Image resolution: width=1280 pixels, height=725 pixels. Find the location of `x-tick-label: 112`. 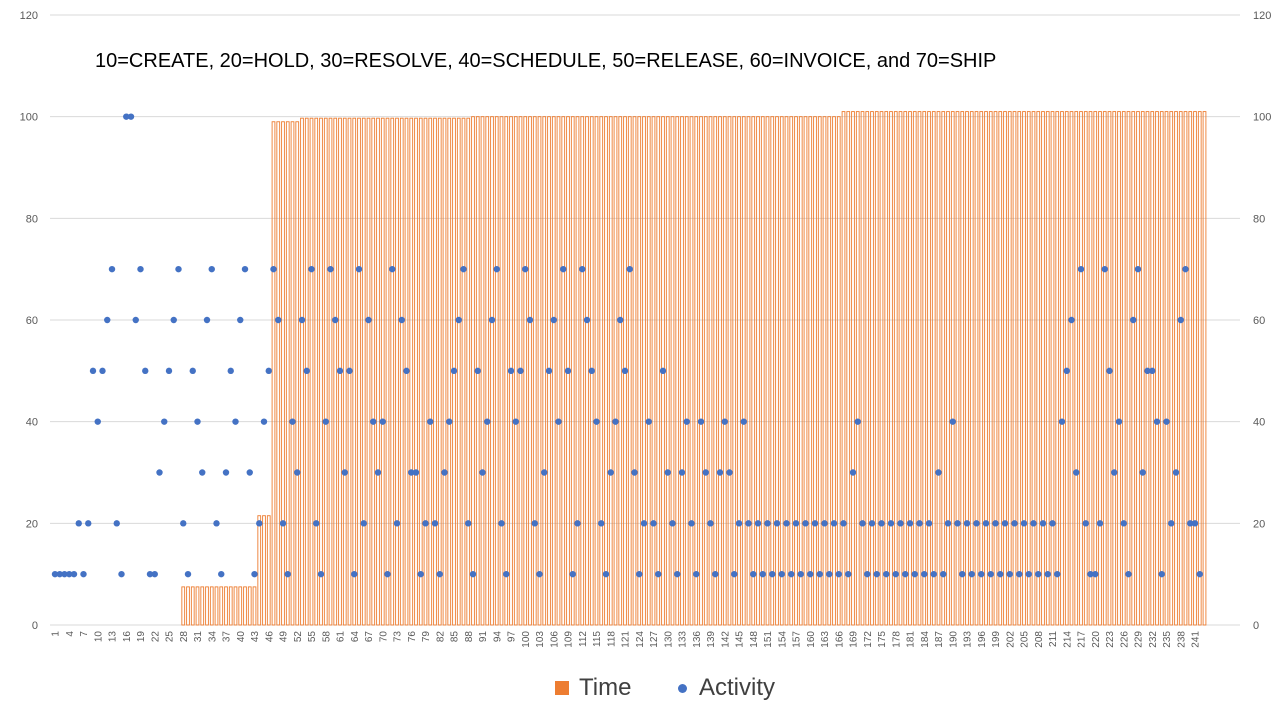

x-tick-label: 112 is located at coordinates (583, 639).